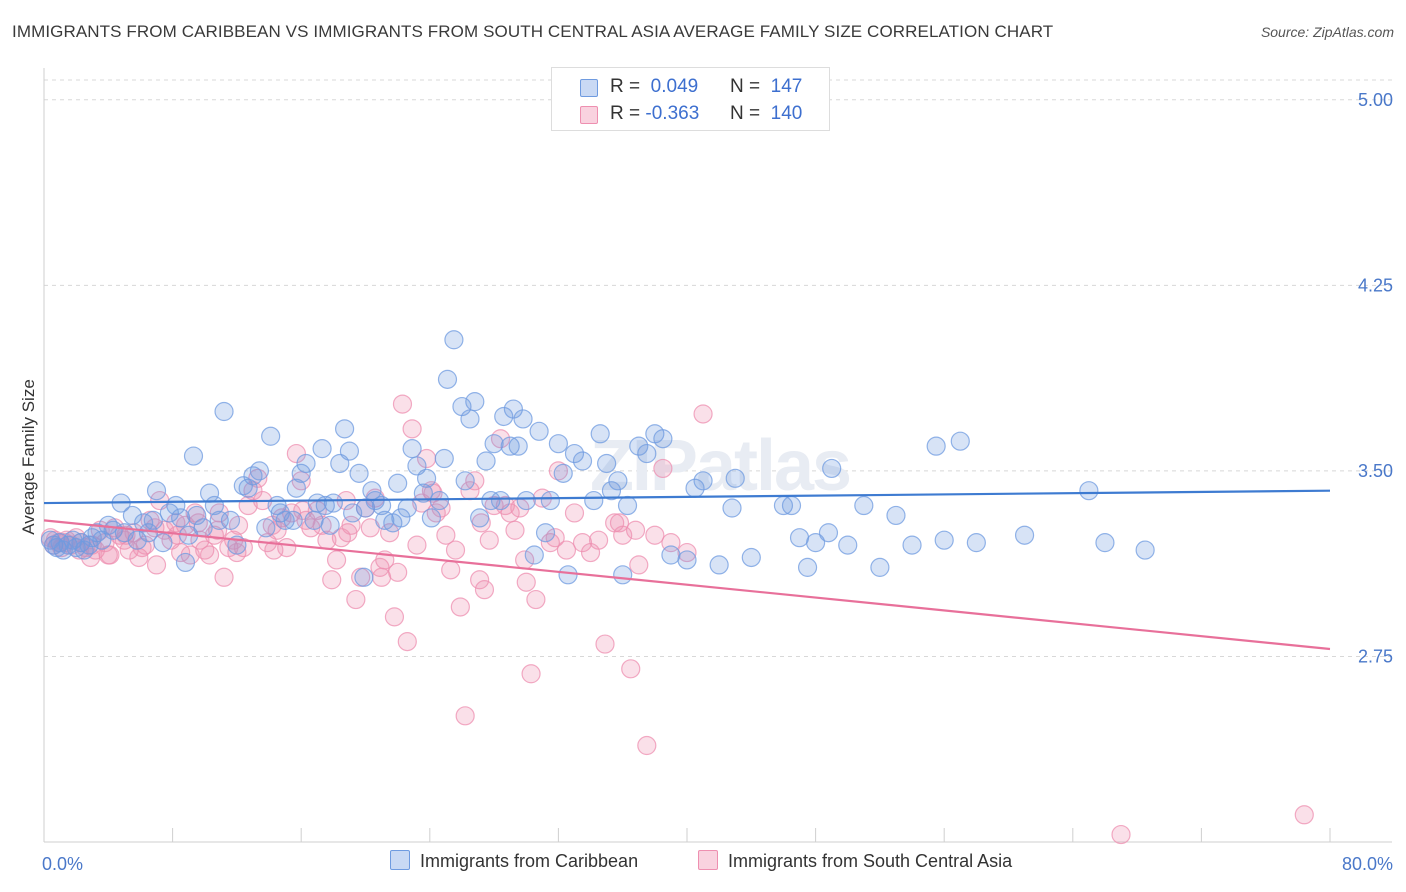 The height and width of the screenshot is (892, 1406). Describe the element at coordinates (1375, 656) in the screenshot. I see `y-tick-label: 2.75` at that location.